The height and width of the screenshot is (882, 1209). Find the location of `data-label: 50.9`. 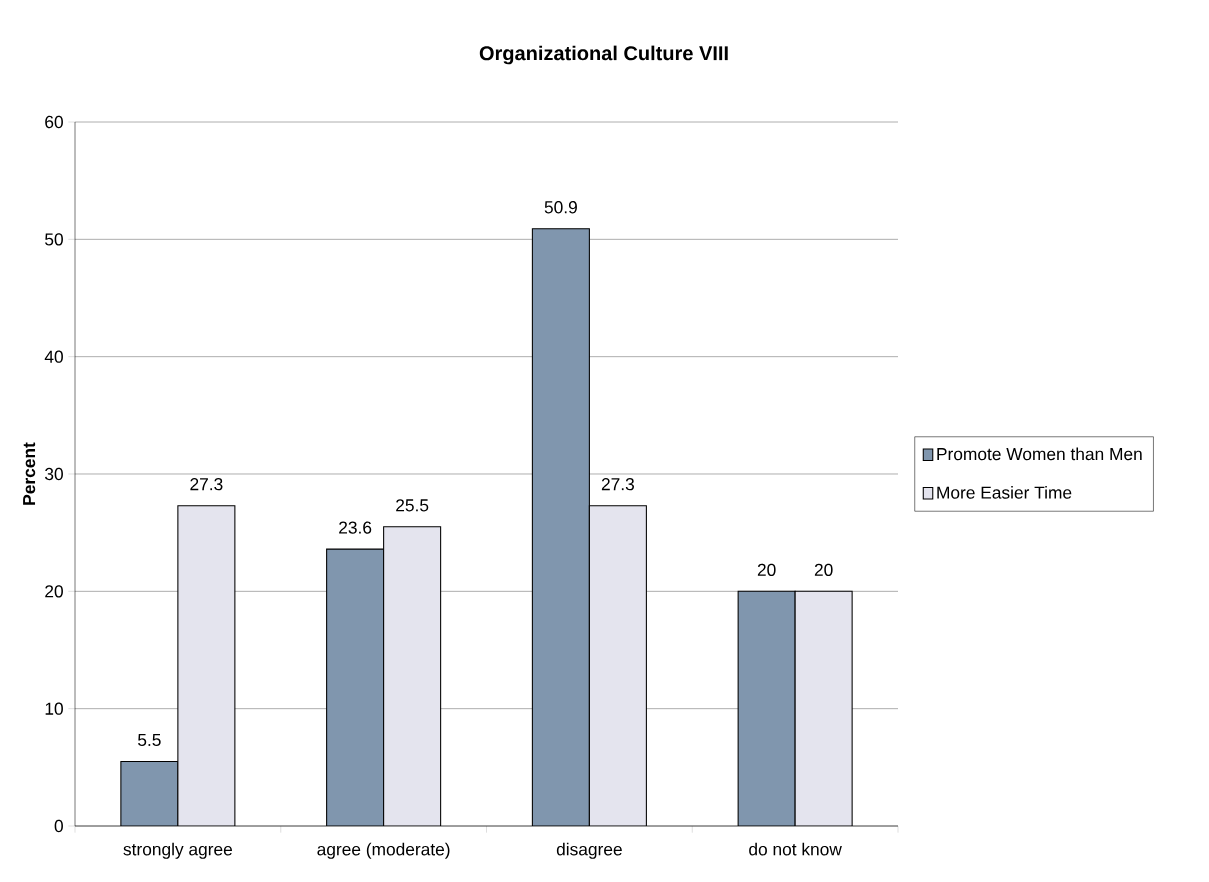

data-label: 50.9 is located at coordinates (560, 207).